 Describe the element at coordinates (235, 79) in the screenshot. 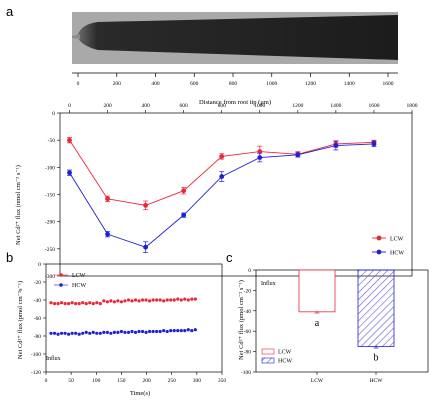

I see `root-distance-axis: 0 200 400 600 800 1000 1200 1400 1600` at that location.